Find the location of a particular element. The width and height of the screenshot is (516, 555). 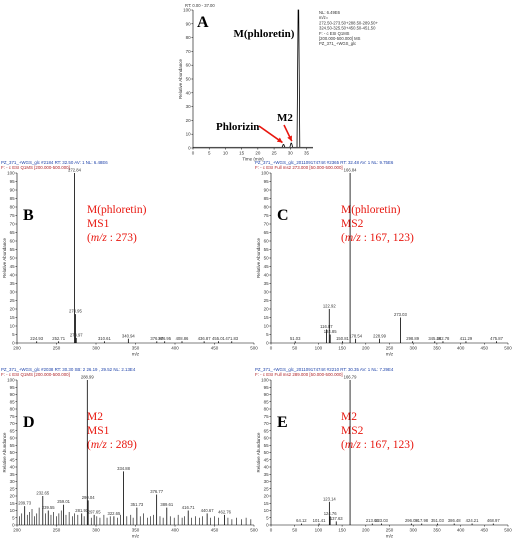

peak-label: 468.97 is located at coordinates (493, 520).